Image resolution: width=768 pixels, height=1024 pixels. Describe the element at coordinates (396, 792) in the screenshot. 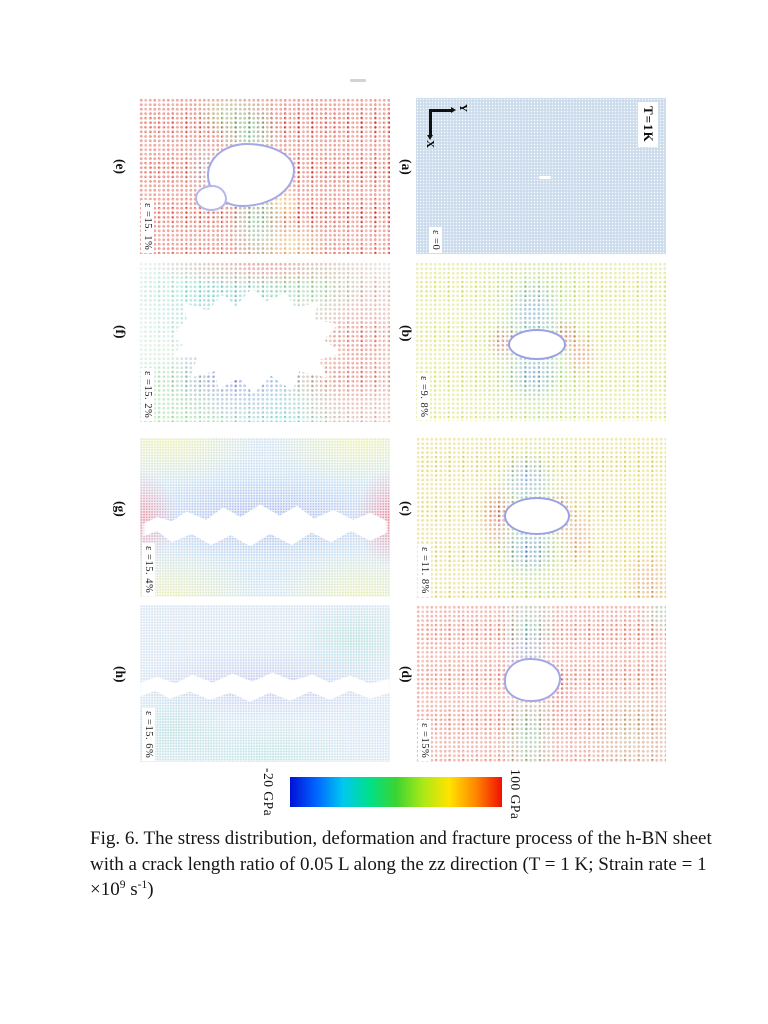

I see `colorbar-gradient` at that location.